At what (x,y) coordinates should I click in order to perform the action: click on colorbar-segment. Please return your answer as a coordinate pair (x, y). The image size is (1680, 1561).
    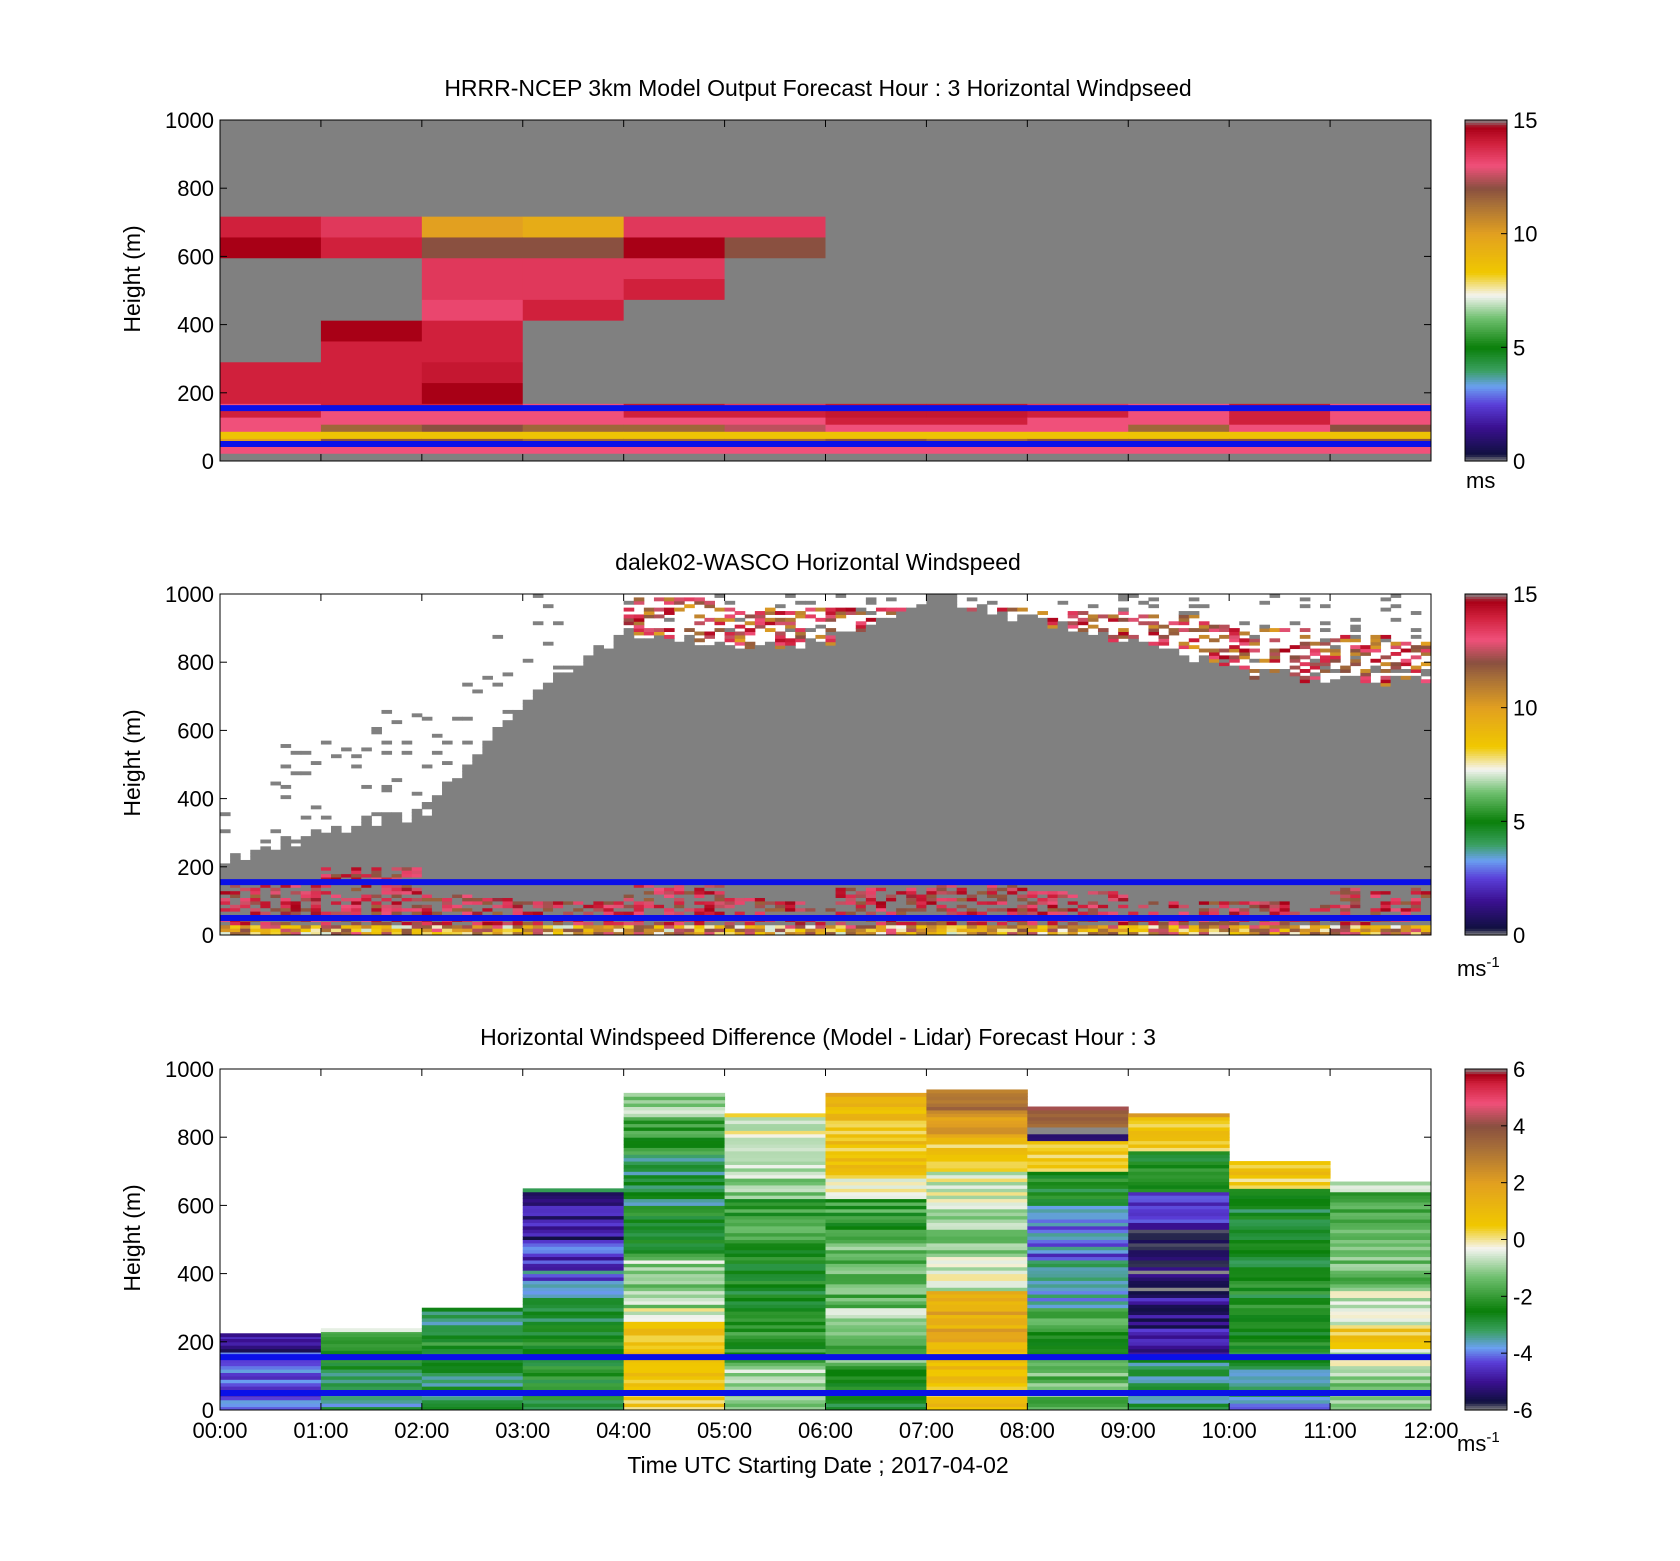
    Looking at the image, I should click on (1486, 328).